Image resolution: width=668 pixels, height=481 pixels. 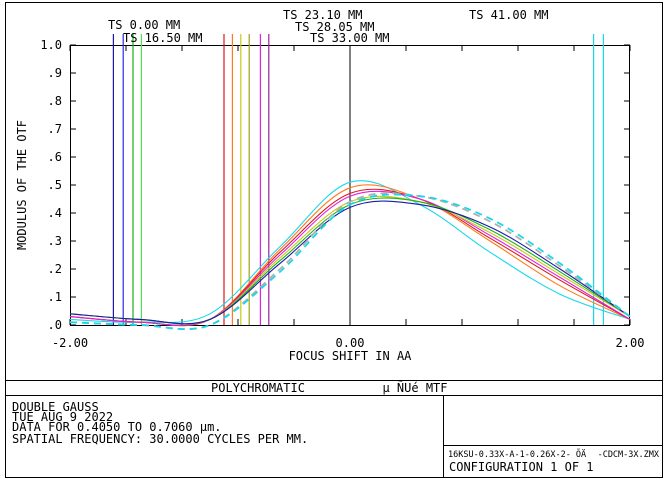 What do you see at coordinates (55, 185) in the screenshot?
I see `y-tick-label: .5` at bounding box center [55, 185].